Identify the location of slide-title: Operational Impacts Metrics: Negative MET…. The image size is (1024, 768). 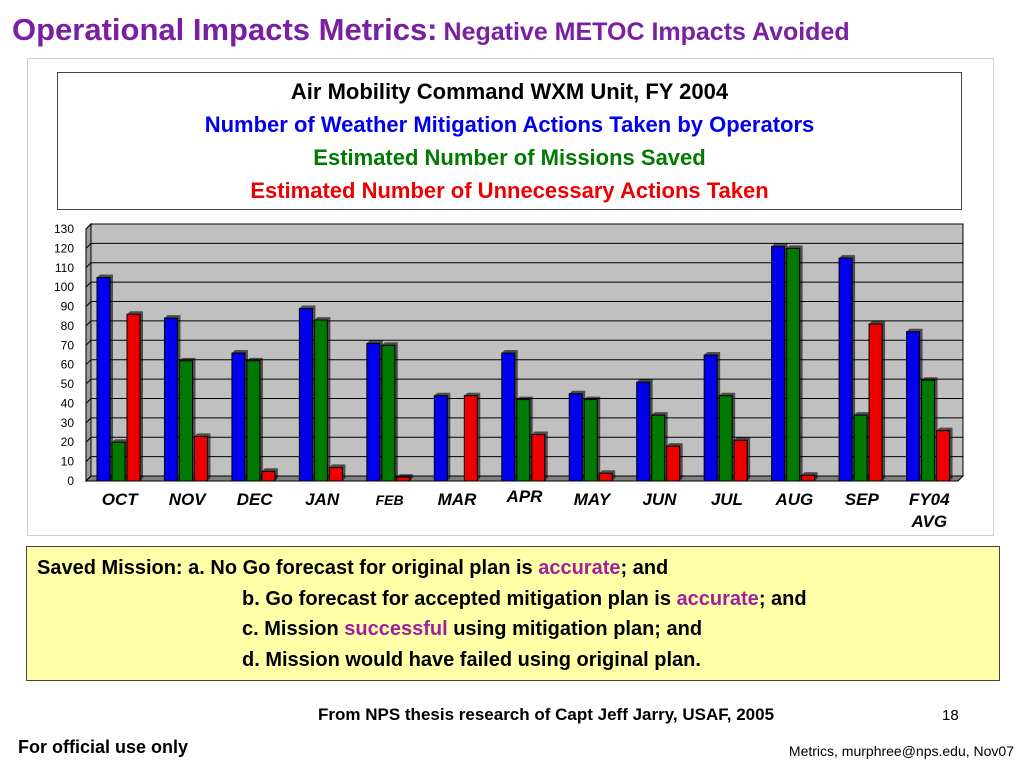
(512, 31).